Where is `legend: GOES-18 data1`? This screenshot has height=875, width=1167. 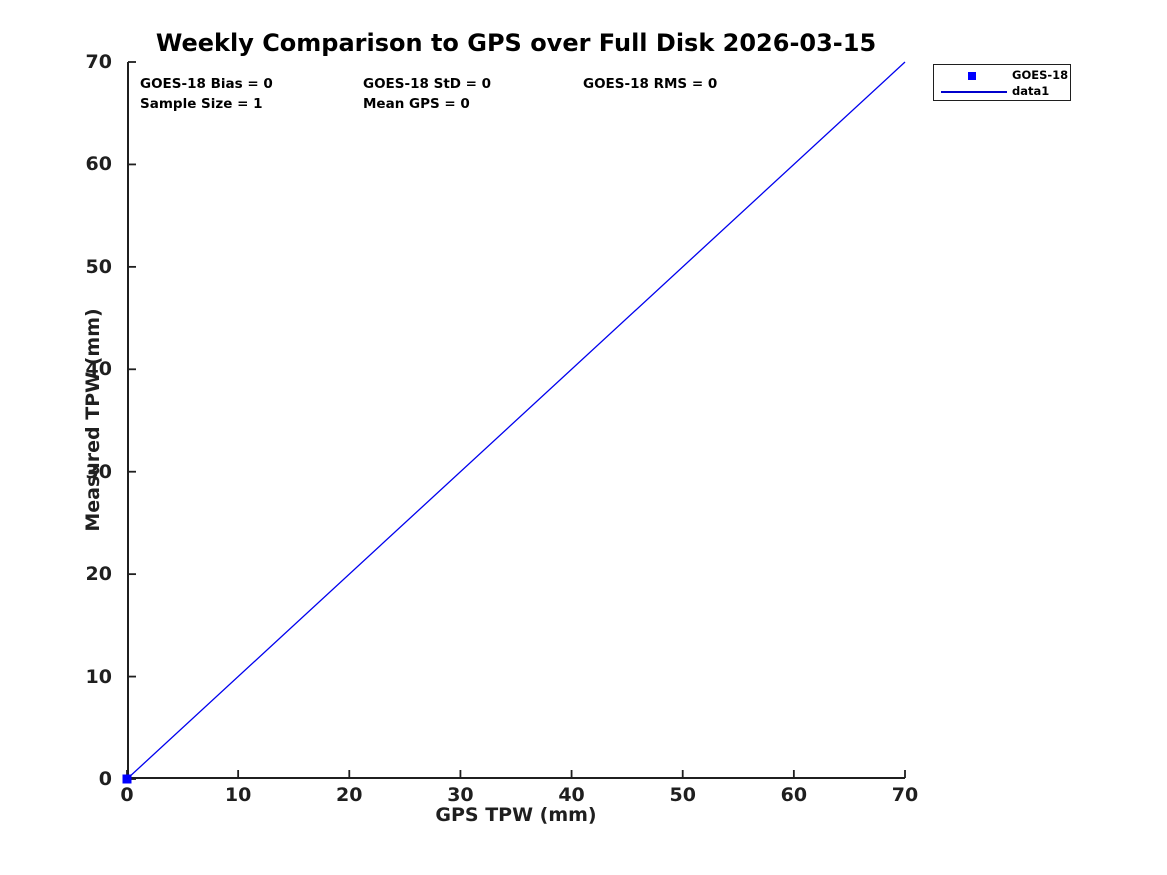 legend: GOES-18 data1 is located at coordinates (1002, 82).